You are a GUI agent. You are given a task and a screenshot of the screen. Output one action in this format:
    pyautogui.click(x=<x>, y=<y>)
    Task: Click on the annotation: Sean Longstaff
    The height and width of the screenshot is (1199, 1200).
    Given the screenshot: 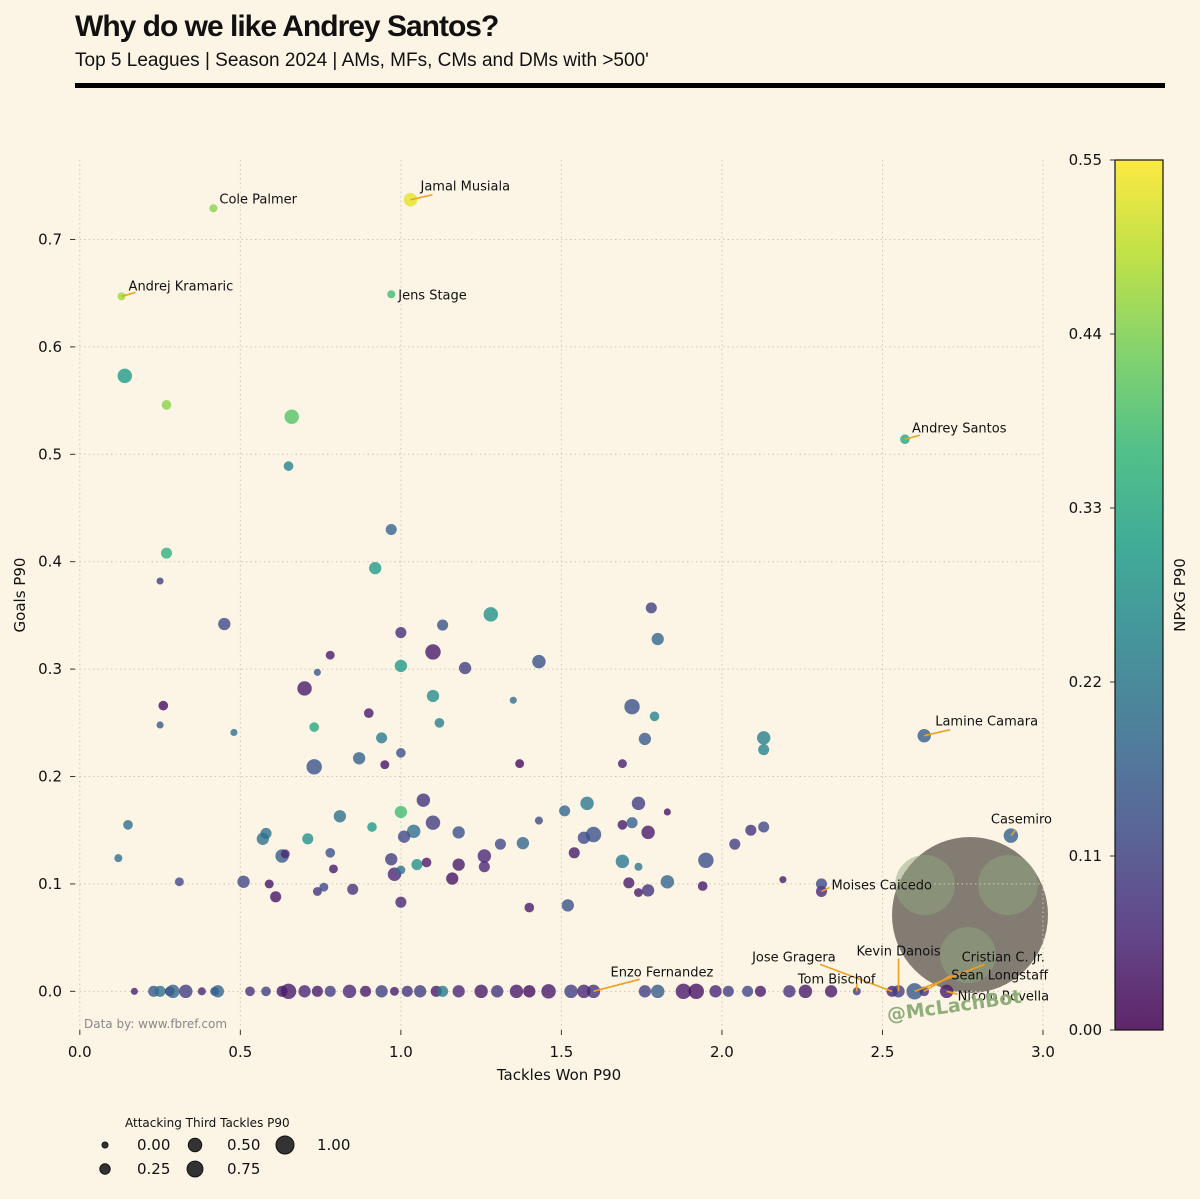 What is the action you would take?
    pyautogui.click(x=1000, y=975)
    